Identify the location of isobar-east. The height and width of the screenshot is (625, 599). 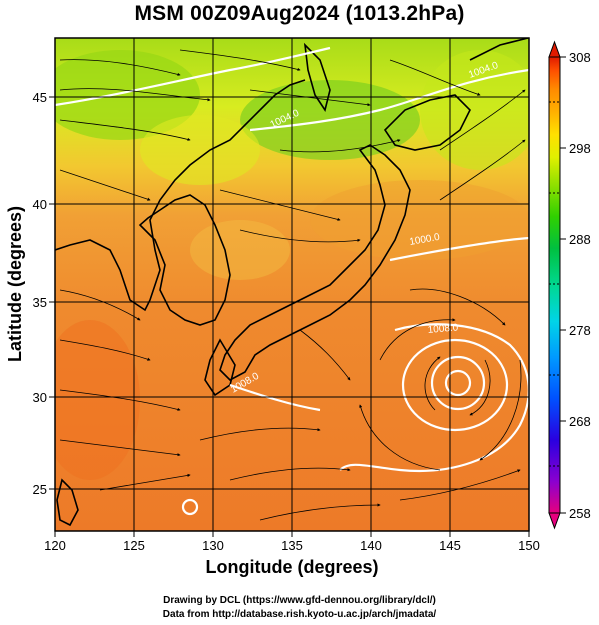
(459, 249).